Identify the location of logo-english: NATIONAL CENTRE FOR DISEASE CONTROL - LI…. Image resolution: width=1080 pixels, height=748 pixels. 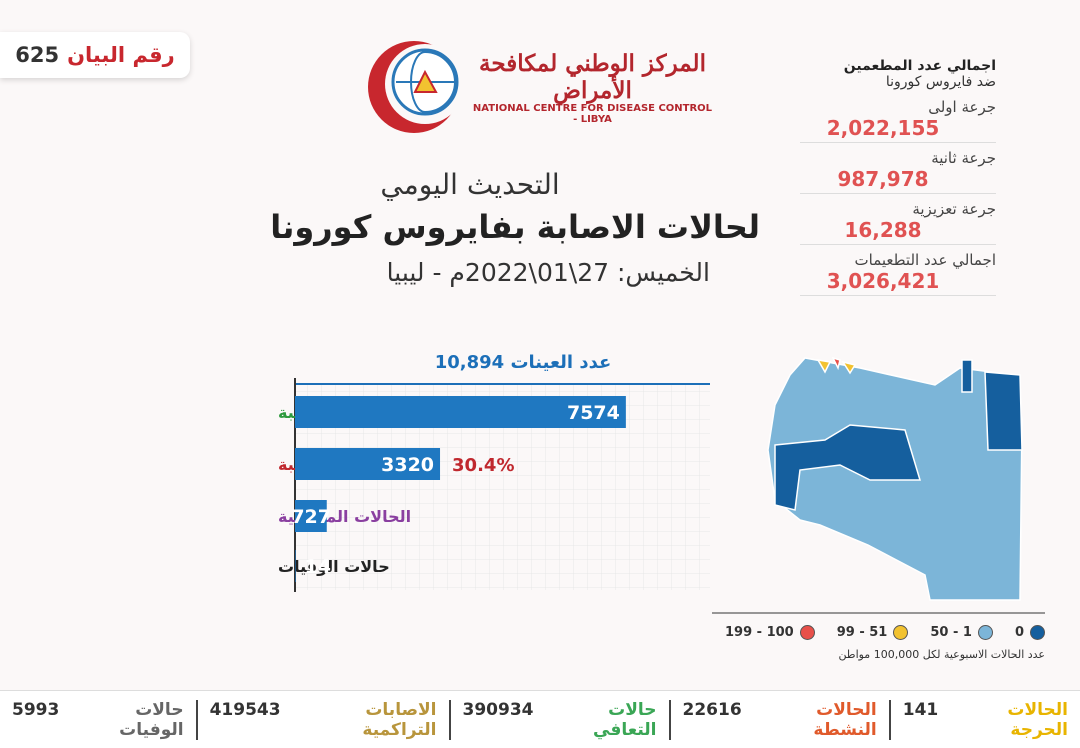
(592, 114).